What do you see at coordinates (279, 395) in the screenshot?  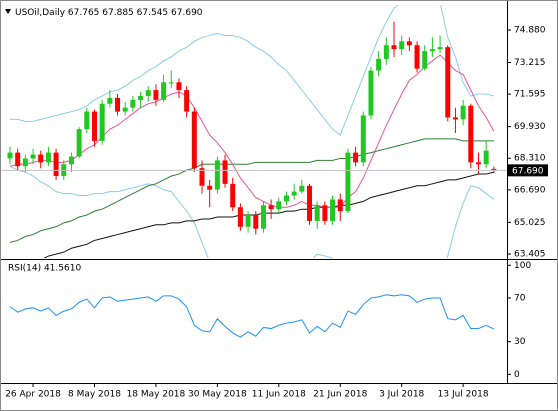 I see `x-tick-label: 11 Jun 2018` at bounding box center [279, 395].